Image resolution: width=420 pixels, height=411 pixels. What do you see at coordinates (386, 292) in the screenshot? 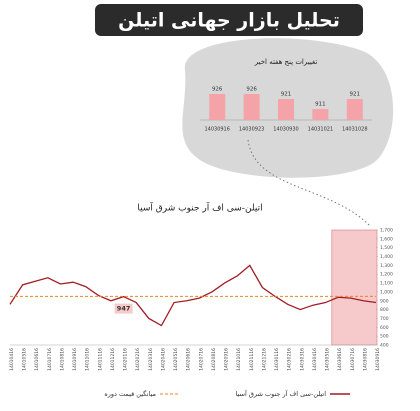
I see `y-tick-label: 1,000` at bounding box center [386, 292].